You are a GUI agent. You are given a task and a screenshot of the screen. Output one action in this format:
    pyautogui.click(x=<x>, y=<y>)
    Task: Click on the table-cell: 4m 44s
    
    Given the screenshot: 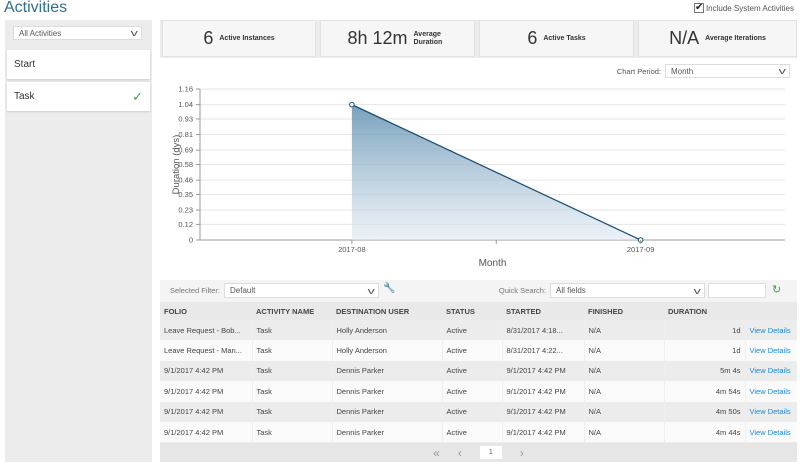 What is the action you would take?
    pyautogui.click(x=705, y=432)
    